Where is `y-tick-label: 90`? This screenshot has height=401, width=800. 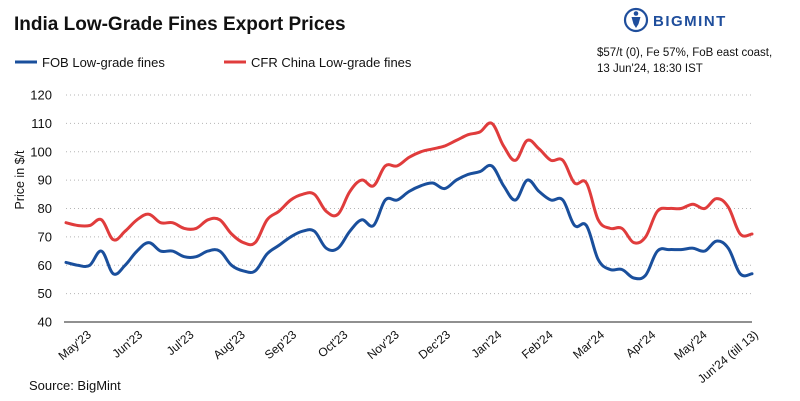 y-tick-label: 90 is located at coordinates (45, 180).